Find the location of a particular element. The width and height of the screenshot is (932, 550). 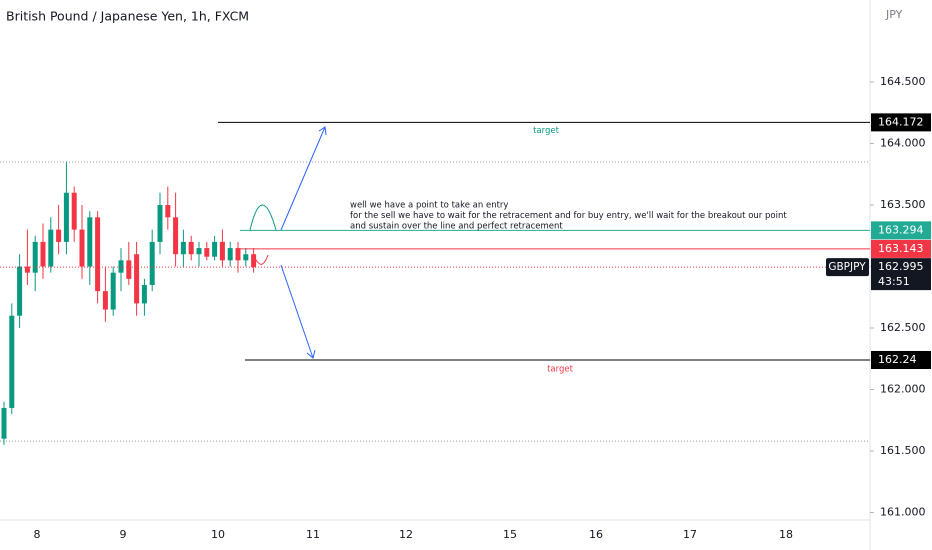

level-label: 163.294 is located at coordinates (901, 229).